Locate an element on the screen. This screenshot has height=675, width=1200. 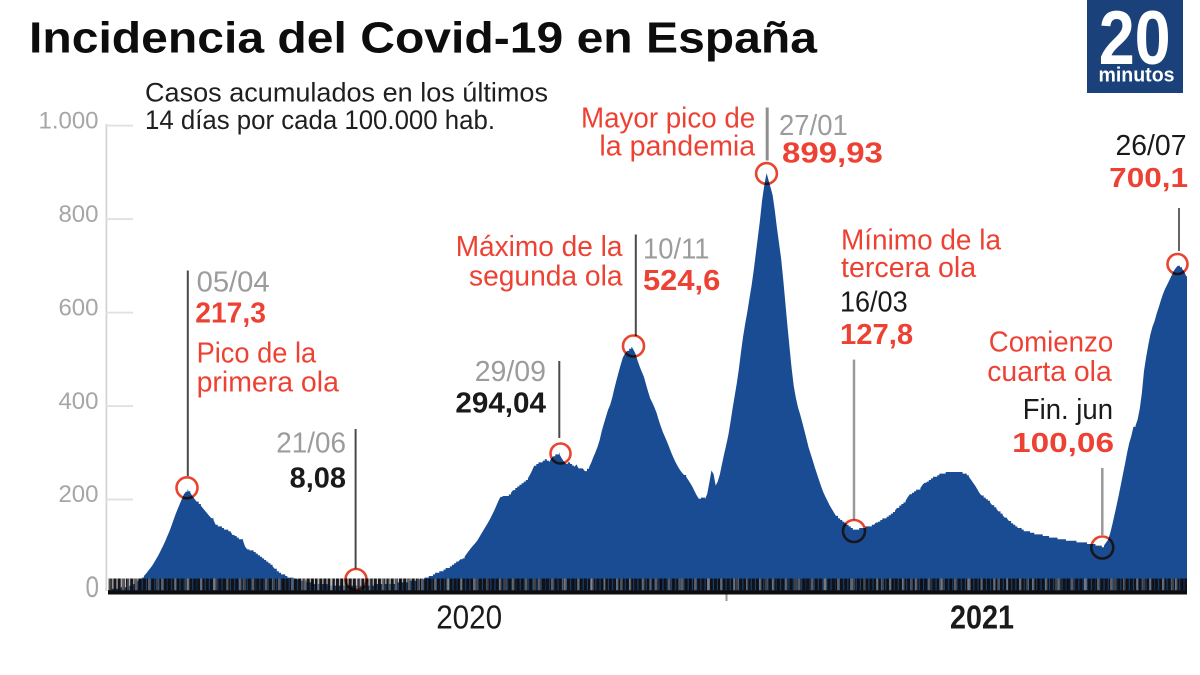
svg-text: 899,93 is located at coordinates (832, 154).